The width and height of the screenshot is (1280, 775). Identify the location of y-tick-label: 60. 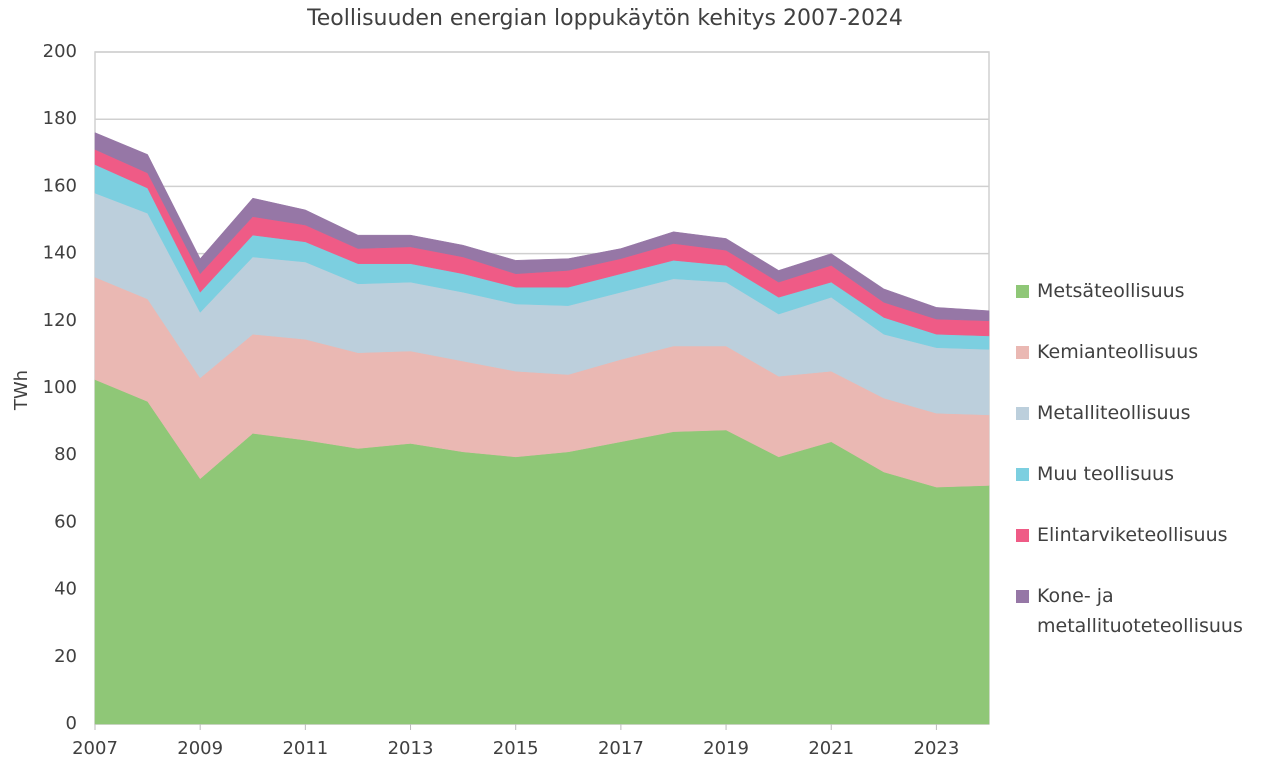
(65, 521).